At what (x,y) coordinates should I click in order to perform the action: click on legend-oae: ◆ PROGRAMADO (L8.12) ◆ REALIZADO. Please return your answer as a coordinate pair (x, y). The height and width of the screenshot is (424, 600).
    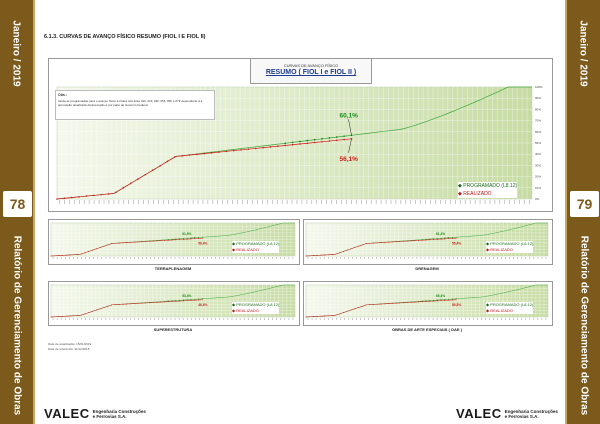
    Looking at the image, I should click on (510, 308).